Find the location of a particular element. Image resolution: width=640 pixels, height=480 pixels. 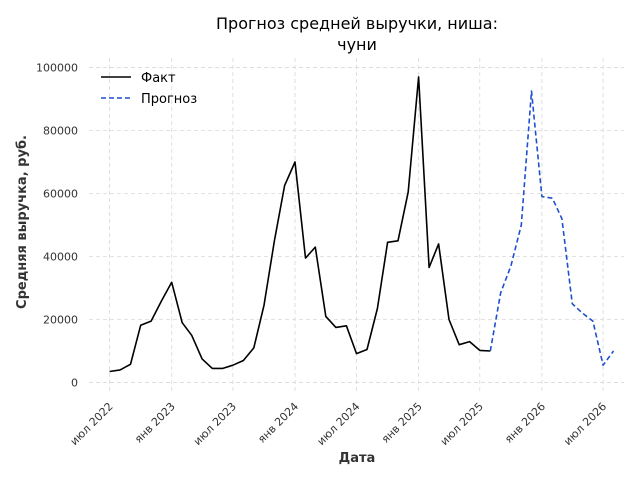

legend: Факт Прогноз is located at coordinates (149, 89).